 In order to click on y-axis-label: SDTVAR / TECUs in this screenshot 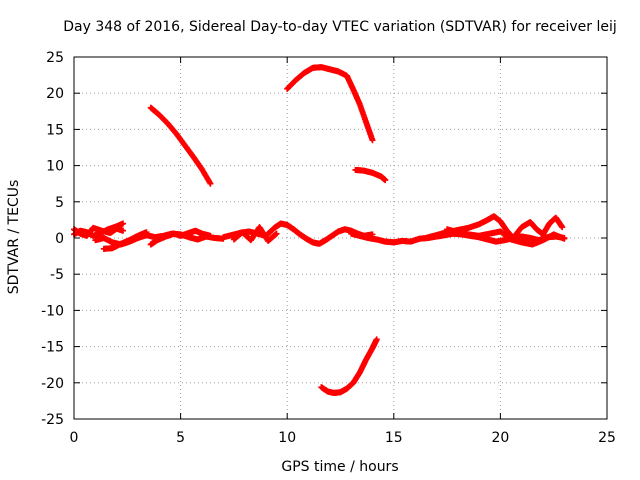, I will do `click(14, 237)`.